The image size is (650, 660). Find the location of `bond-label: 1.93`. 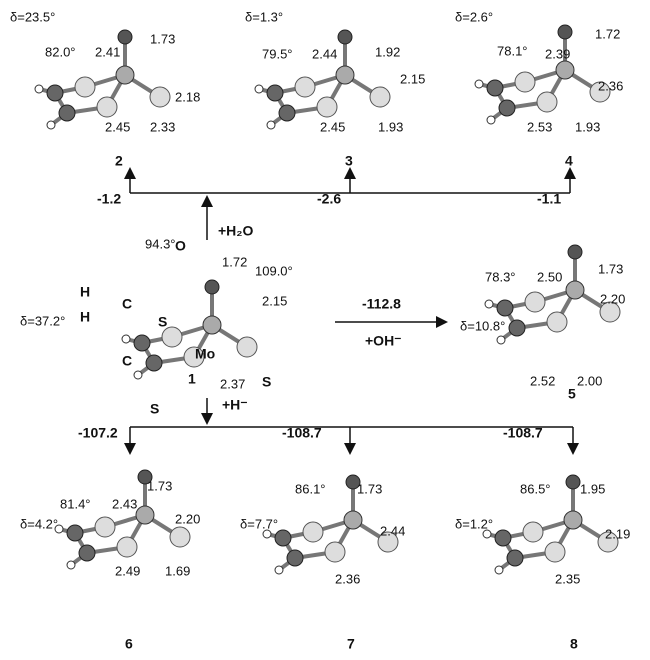

bond-label: 1.93 is located at coordinates (587, 126).